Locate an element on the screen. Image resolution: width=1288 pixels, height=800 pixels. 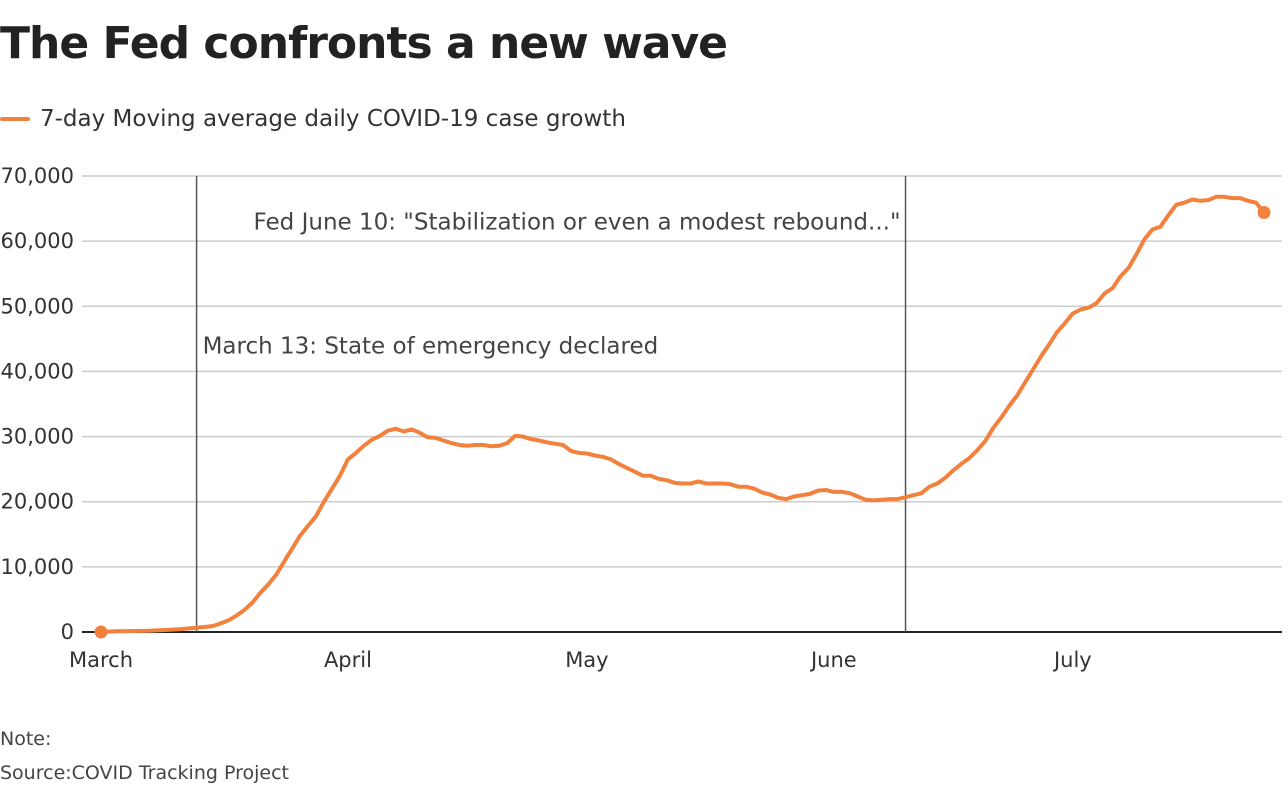
series-start-point is located at coordinates (101, 632).